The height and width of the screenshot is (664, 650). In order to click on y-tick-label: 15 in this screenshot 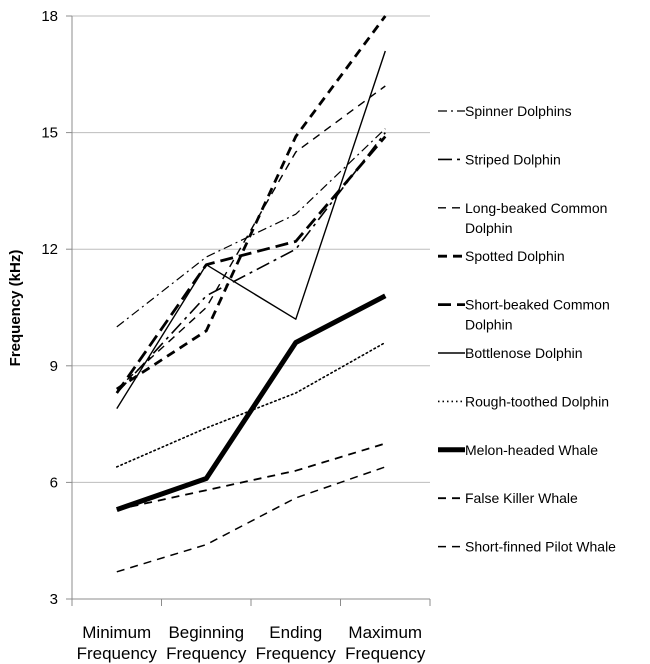, I will do `click(49, 133)`.